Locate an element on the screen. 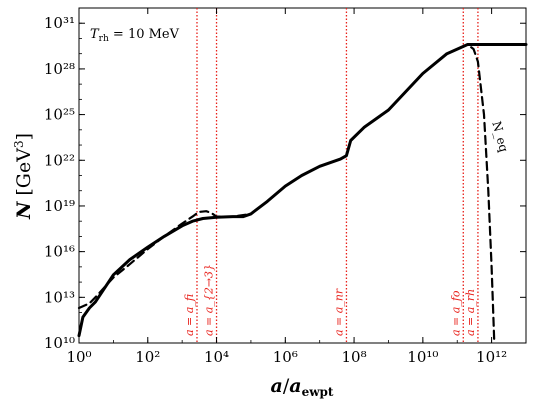 Image resolution: width=535 pixels, height=406 pixels. y-tick-label-5: 10²⁵ is located at coordinates (59, 115).